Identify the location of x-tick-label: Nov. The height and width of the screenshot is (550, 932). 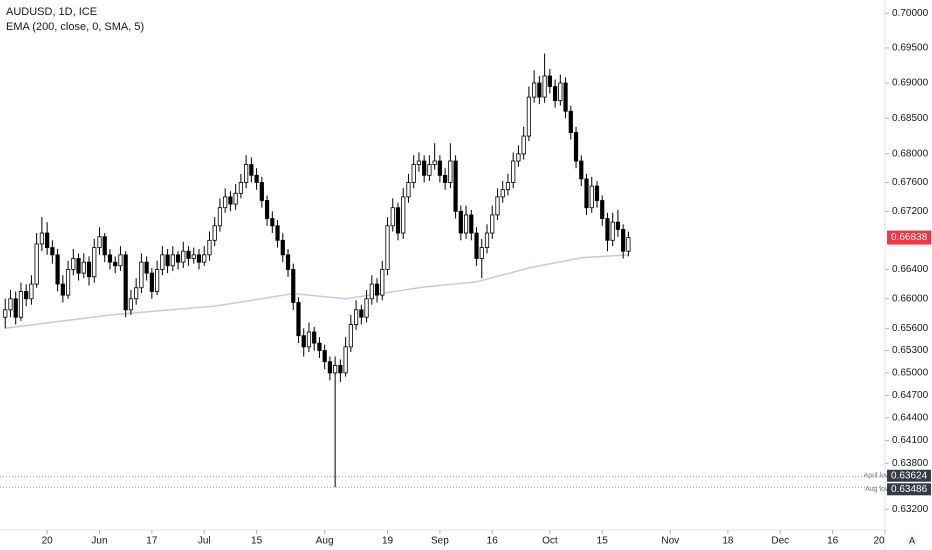
(670, 541).